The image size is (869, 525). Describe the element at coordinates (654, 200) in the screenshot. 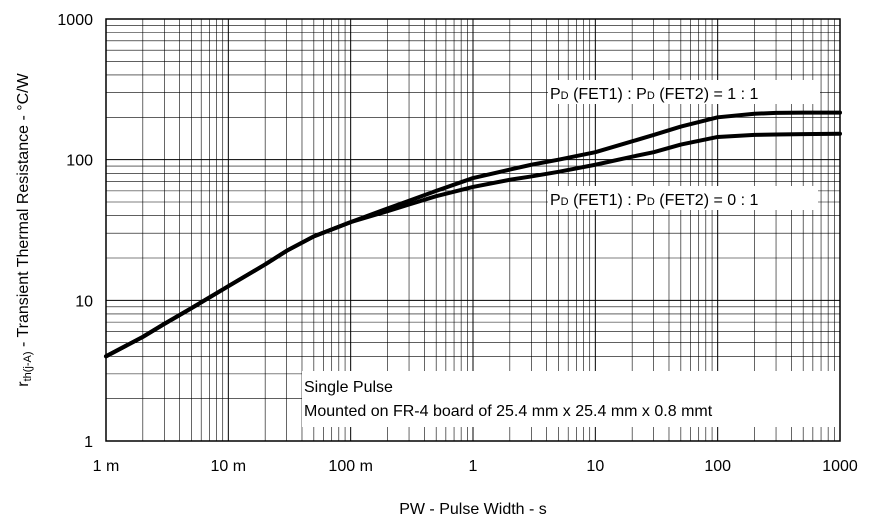

I see `label-ratio-0-1-text: PD (FET1) : PD (FET2) = 0 : 1` at that location.